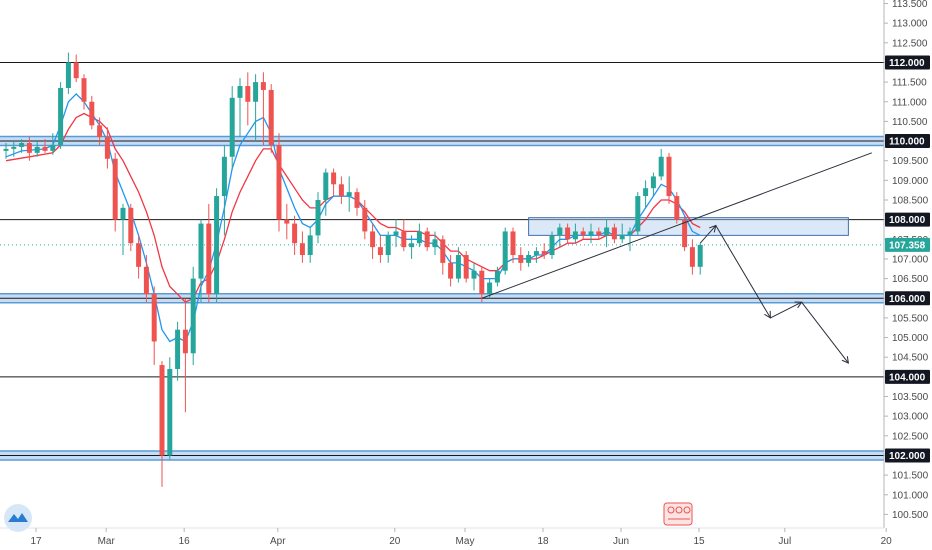 The width and height of the screenshot is (932, 550). What do you see at coordinates (543, 541) in the screenshot?
I see `x-tick-label: 18` at bounding box center [543, 541].